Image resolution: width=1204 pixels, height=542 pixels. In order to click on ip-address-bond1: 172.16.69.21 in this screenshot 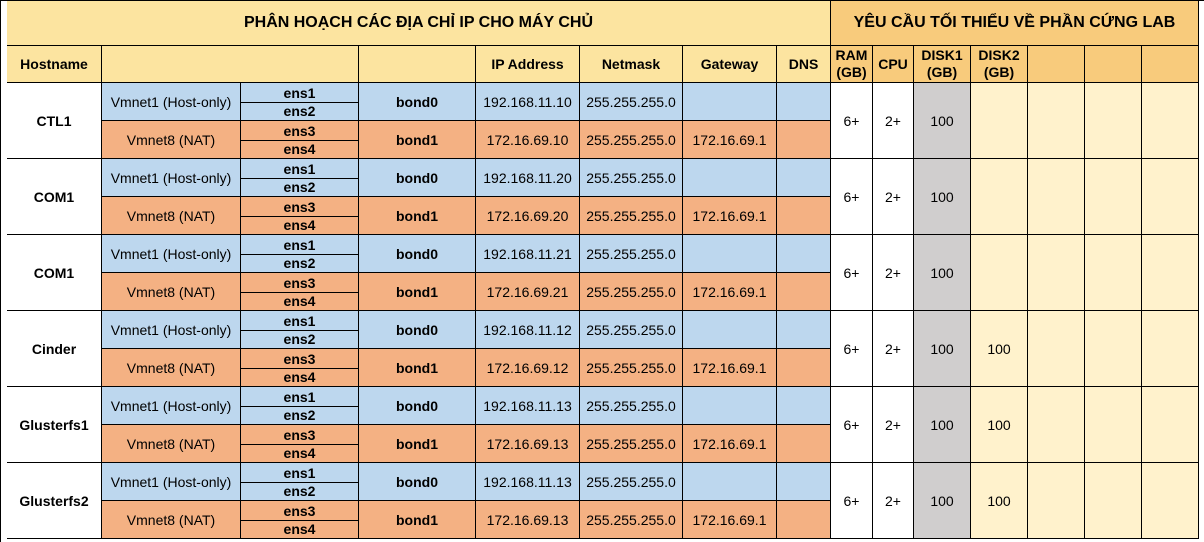, I will do `click(528, 292)`.